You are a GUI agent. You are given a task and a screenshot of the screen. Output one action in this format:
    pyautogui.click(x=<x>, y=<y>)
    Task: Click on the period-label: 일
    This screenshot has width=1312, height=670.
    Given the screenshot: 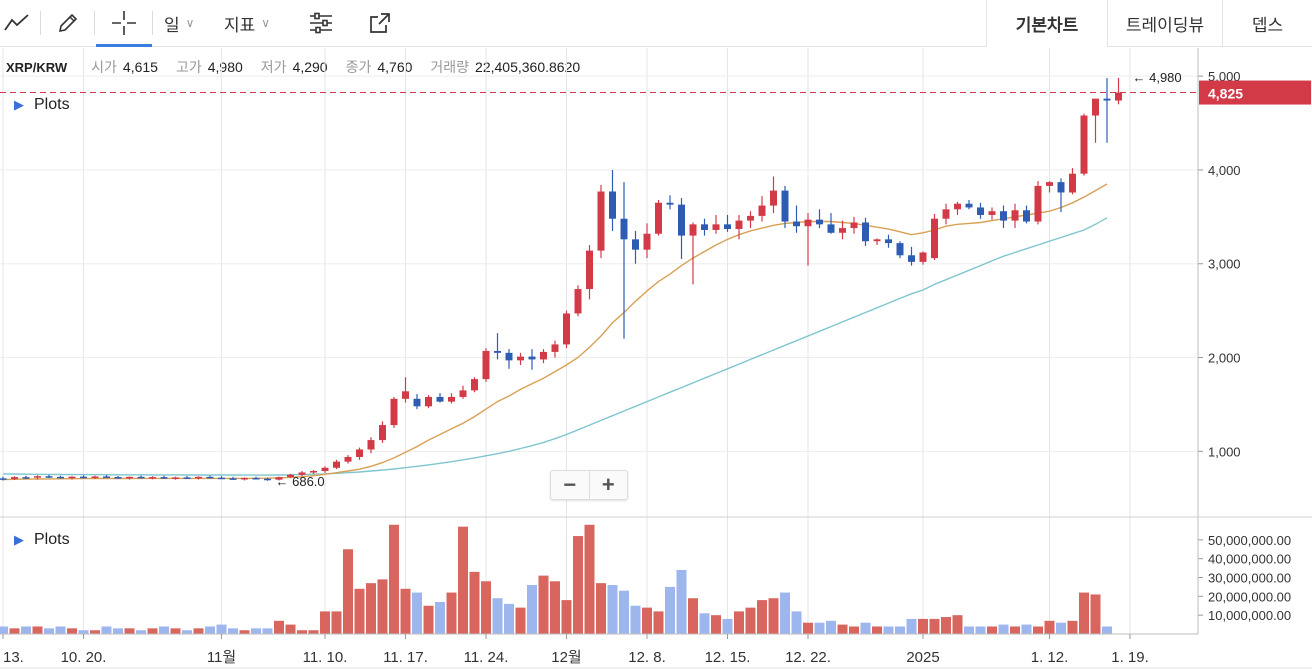 What is the action you would take?
    pyautogui.click(x=172, y=25)
    